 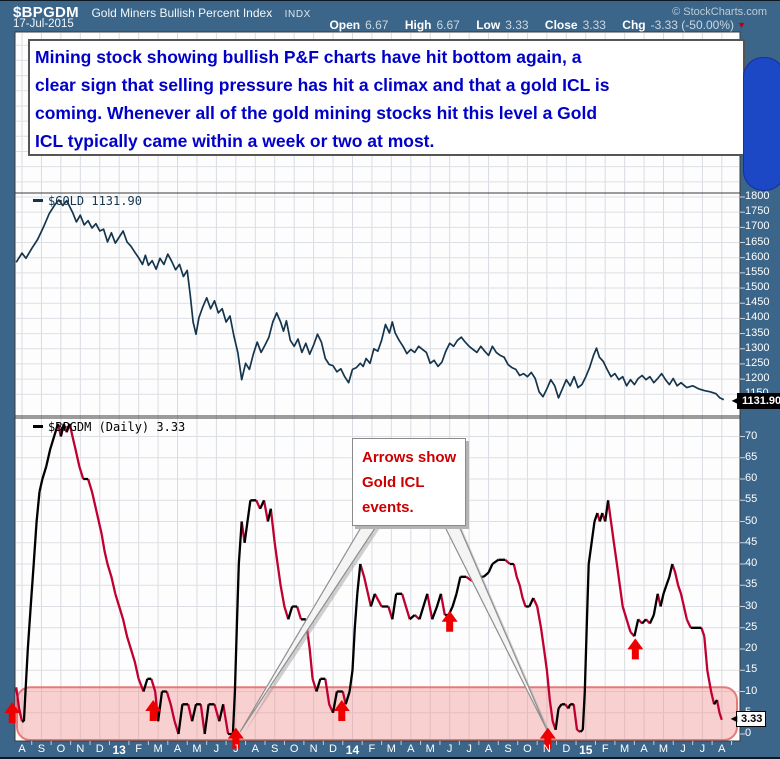 What do you see at coordinates (748, 733) in the screenshot?
I see `axis-label: 0` at bounding box center [748, 733].